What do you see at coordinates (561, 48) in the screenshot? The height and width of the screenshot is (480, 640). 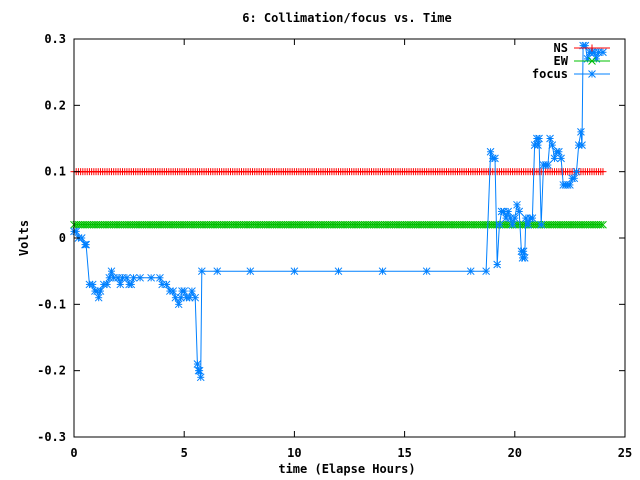 I see `legend-label-ns: NS` at bounding box center [561, 48].